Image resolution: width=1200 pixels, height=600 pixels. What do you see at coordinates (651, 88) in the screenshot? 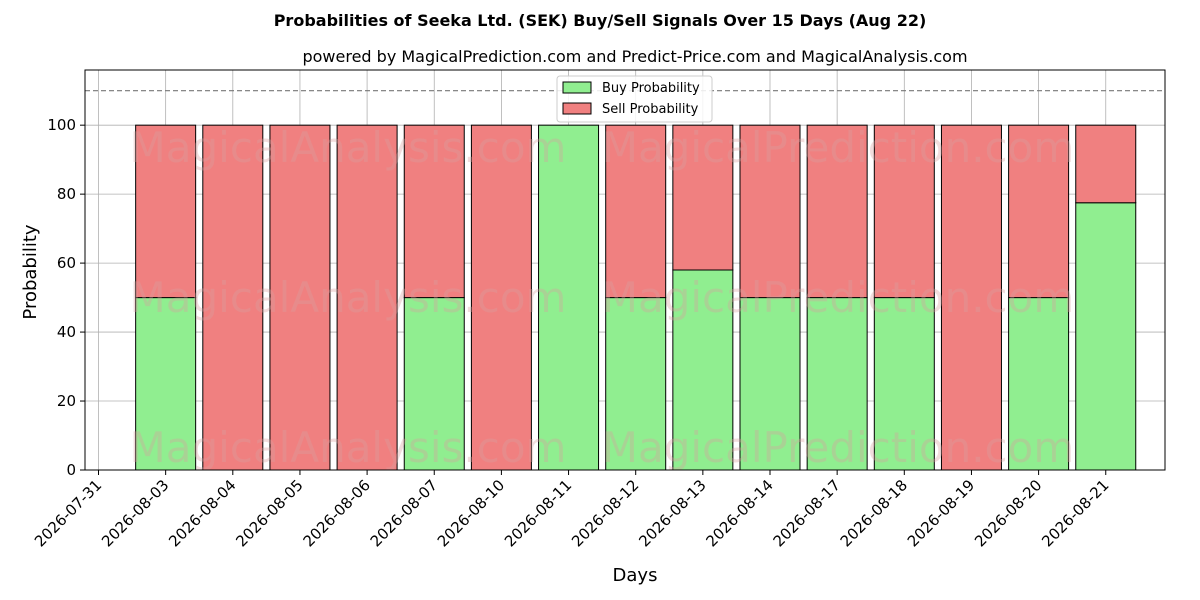
I see `legend-label: Buy Probability` at bounding box center [651, 88].